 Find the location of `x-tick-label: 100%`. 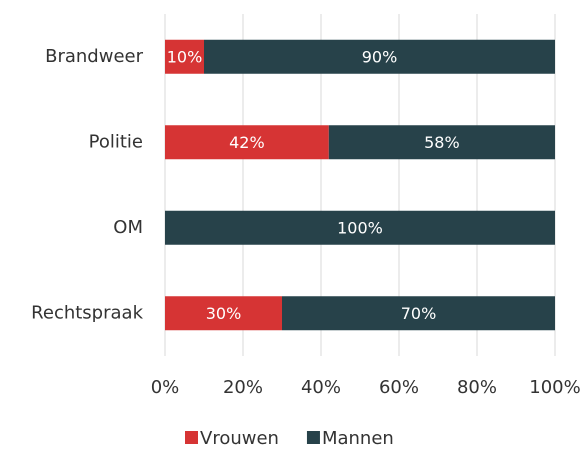

x-tick-label: 100% is located at coordinates (554, 387).